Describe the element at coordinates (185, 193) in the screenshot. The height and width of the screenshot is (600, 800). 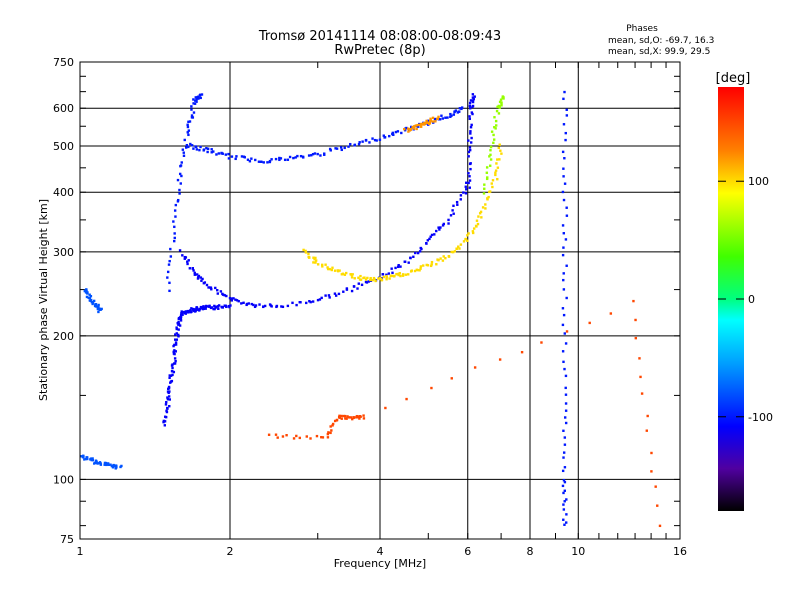
I see `series-spread-f-echoes` at that location.